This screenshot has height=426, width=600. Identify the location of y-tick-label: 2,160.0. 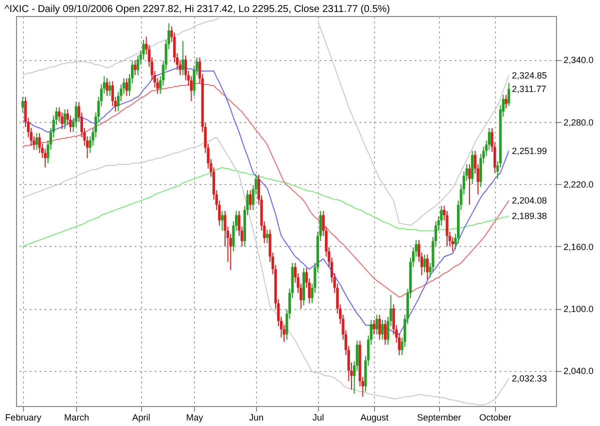
(579, 247).